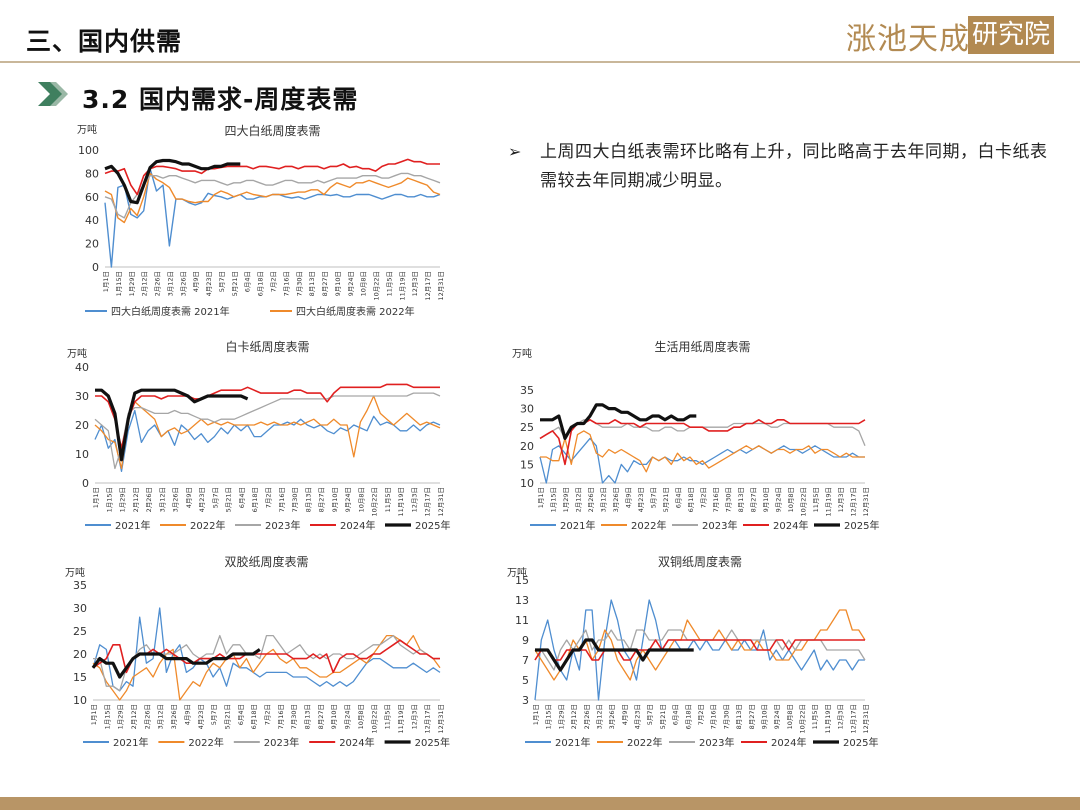 Image resolution: width=1080 pixels, height=810 pixels. Describe the element at coordinates (540, 62) in the screenshot. I see `header-divider` at that location.